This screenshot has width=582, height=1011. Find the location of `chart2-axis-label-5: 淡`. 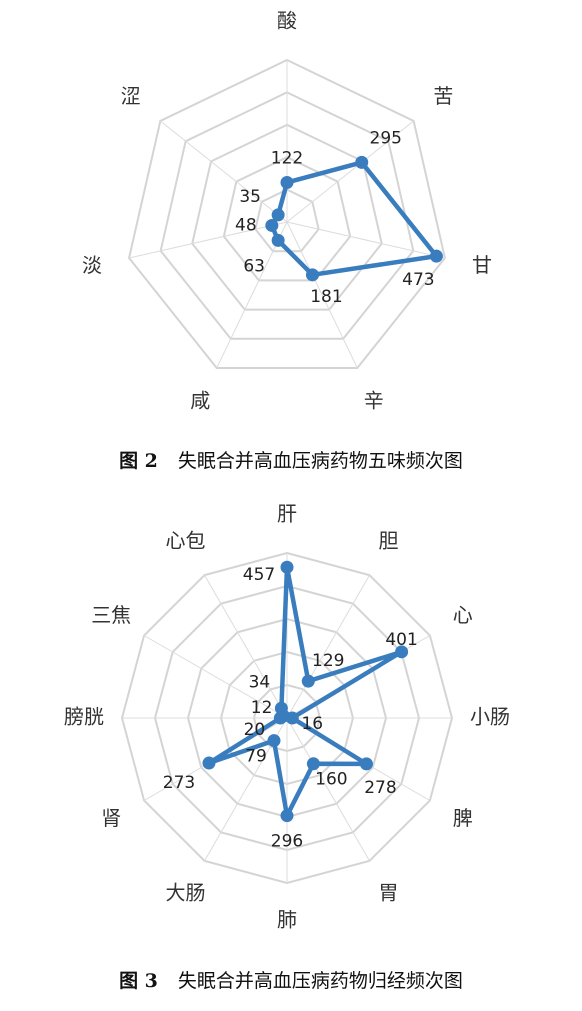

chart2-axis-label-5: 淡 is located at coordinates (92, 265).